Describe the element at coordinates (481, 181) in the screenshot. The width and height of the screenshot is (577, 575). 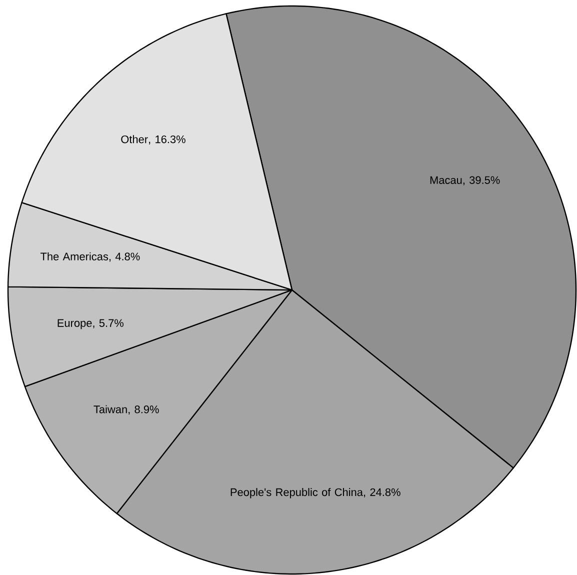
I see `data-label: , 39.5%` at that location.